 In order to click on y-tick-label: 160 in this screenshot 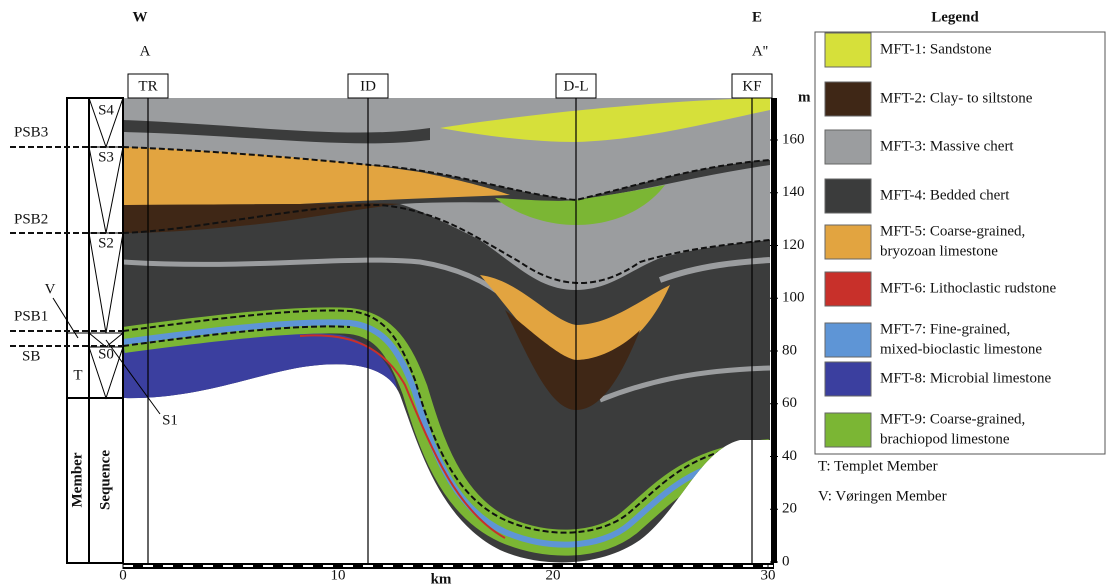, I will do `click(793, 139)`.